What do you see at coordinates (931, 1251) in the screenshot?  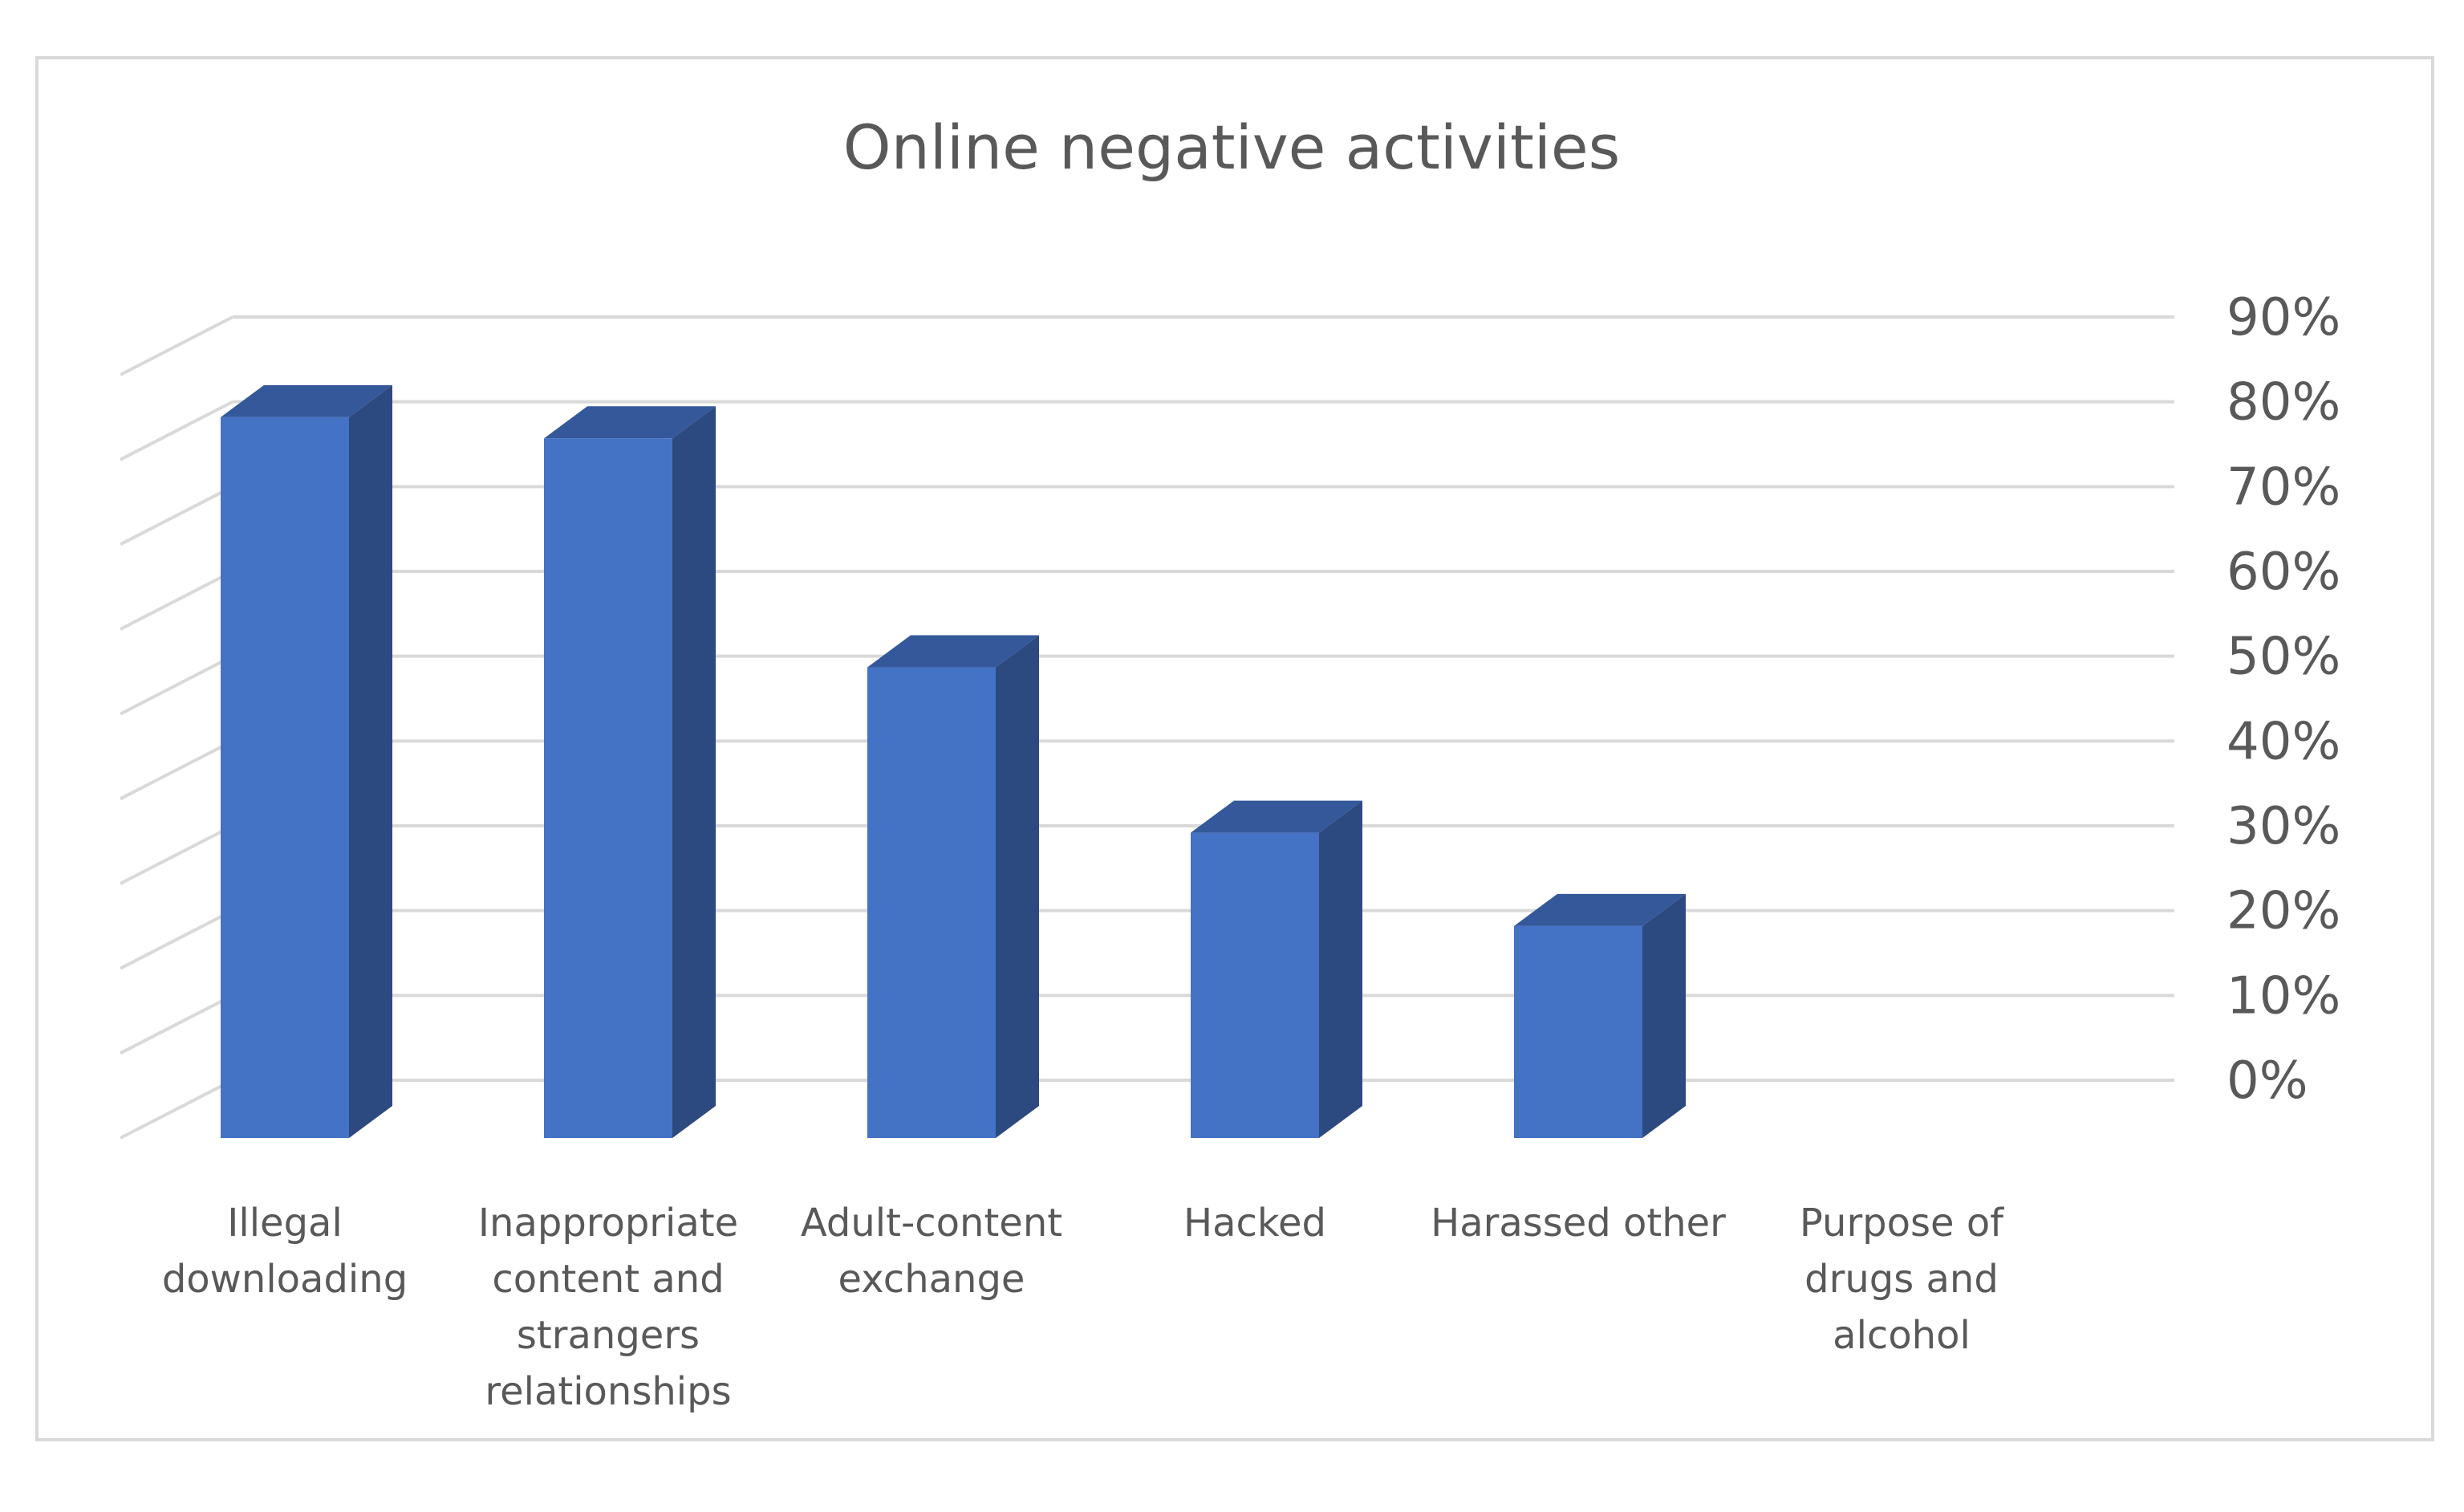 I see `x-tick-label: Adult-content exchange` at bounding box center [931, 1251].